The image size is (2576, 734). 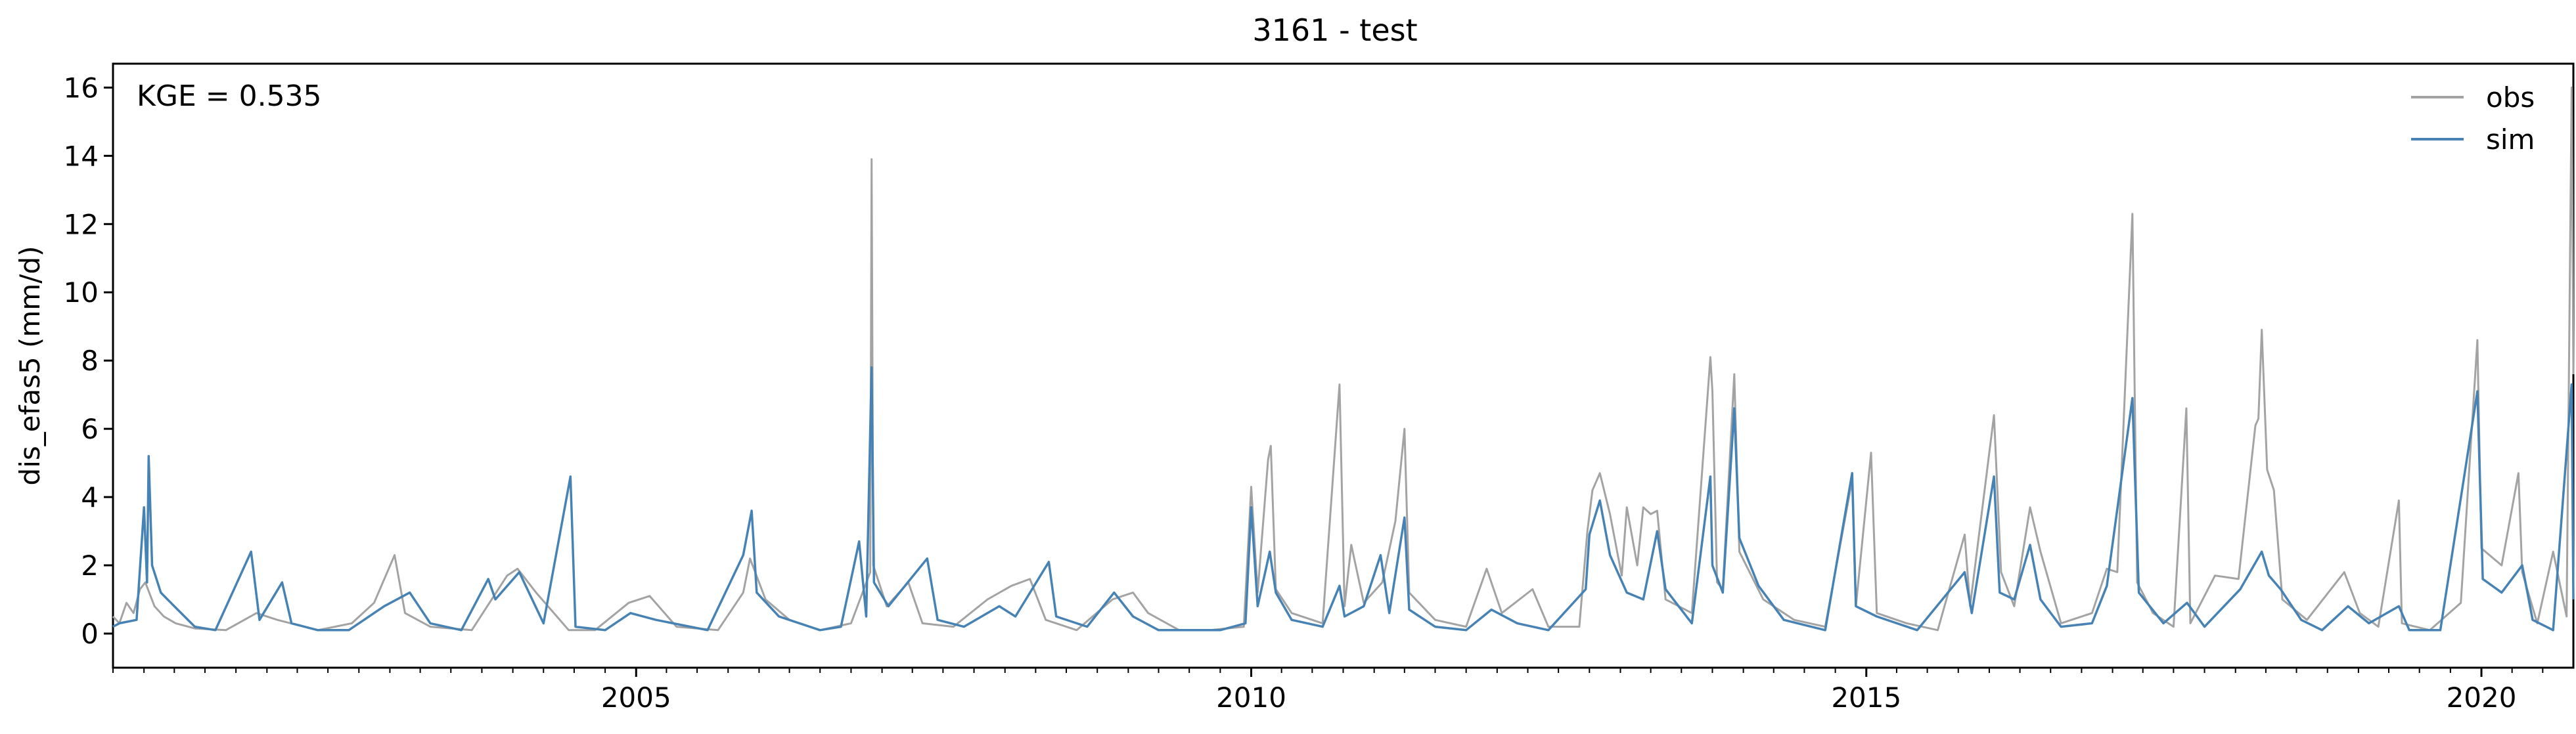 I want to click on y-axis: 0 2 4 6 8 10 12 14 16, so click(x=88, y=361).